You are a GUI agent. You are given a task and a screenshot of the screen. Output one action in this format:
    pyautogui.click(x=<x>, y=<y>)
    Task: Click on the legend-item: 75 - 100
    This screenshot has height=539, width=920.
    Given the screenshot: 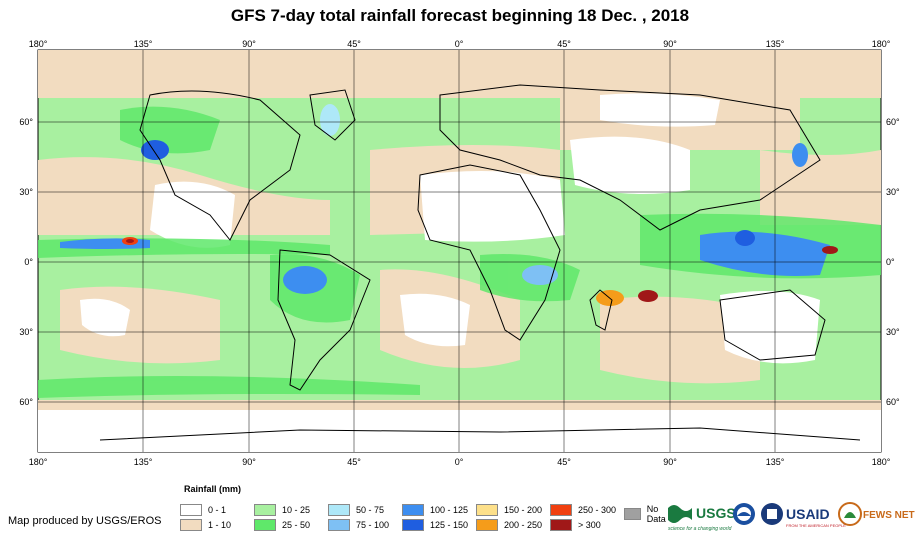 What is the action you would take?
    pyautogui.click(x=358, y=525)
    